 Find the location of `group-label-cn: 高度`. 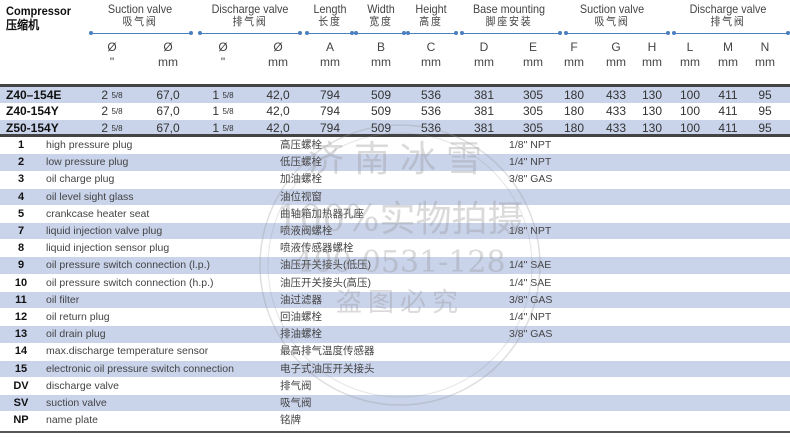

group-label-cn: 高度 is located at coordinates (431, 22).